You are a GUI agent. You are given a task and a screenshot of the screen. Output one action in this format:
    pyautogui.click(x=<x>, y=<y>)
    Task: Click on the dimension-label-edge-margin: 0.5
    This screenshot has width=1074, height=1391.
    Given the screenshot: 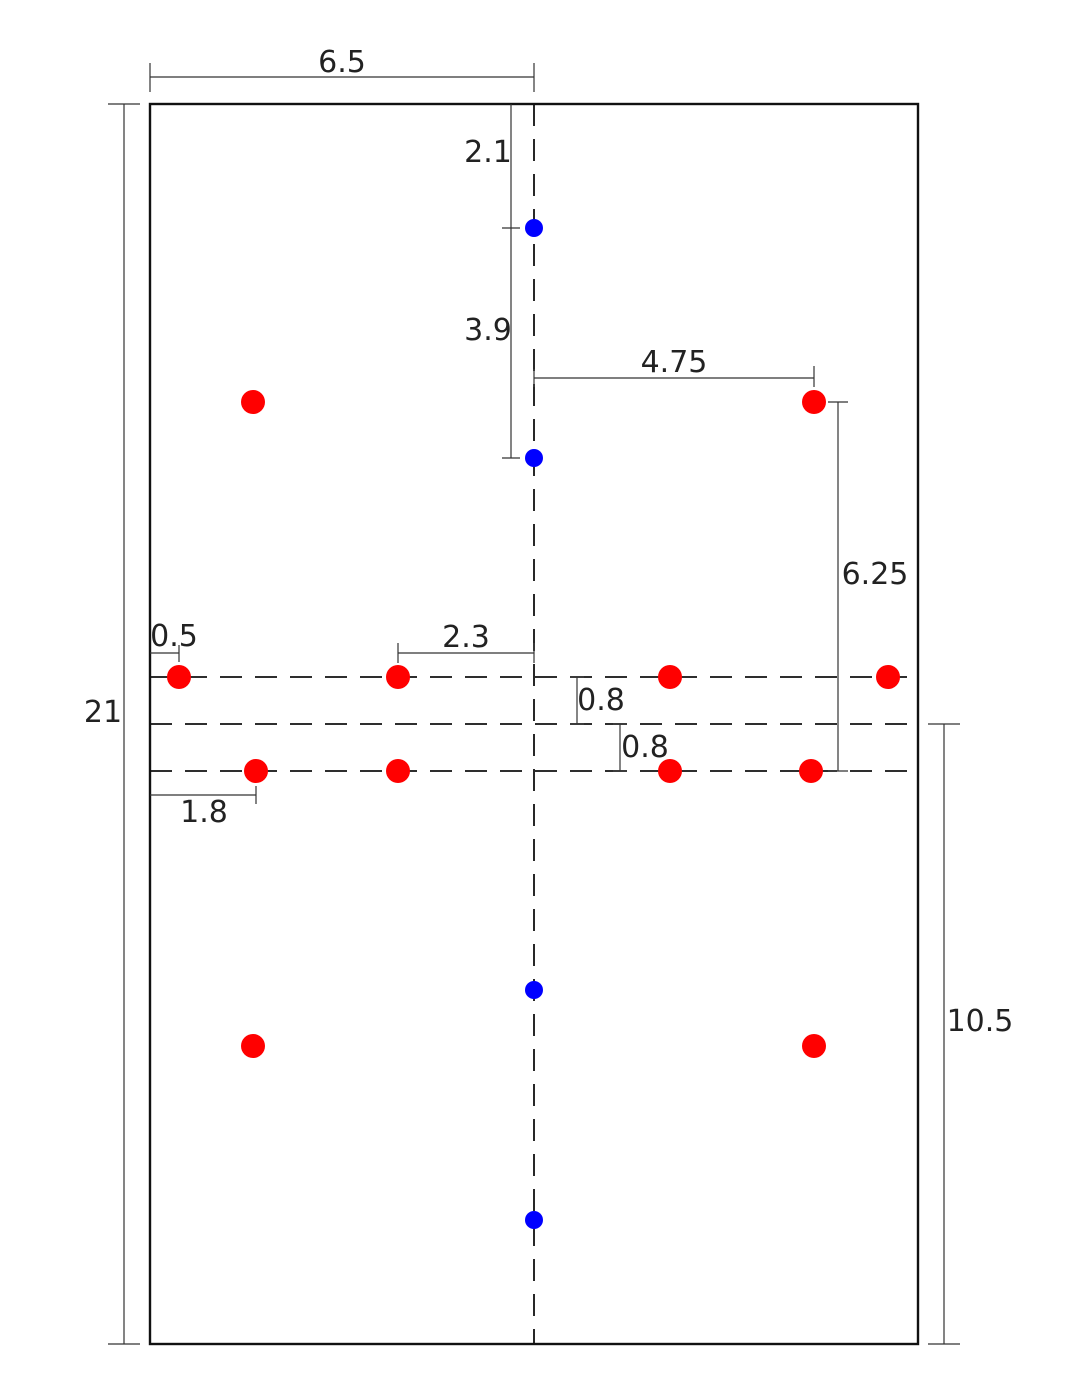 What is the action you would take?
    pyautogui.click(x=174, y=636)
    